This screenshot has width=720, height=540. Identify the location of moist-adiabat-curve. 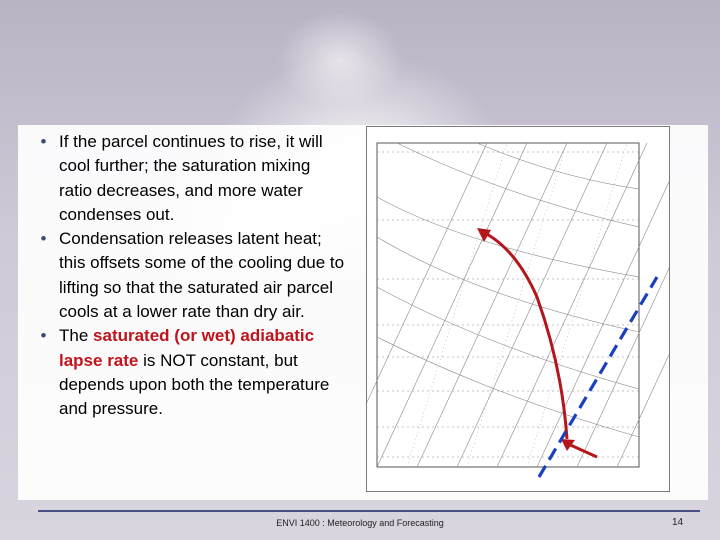
(524, 334).